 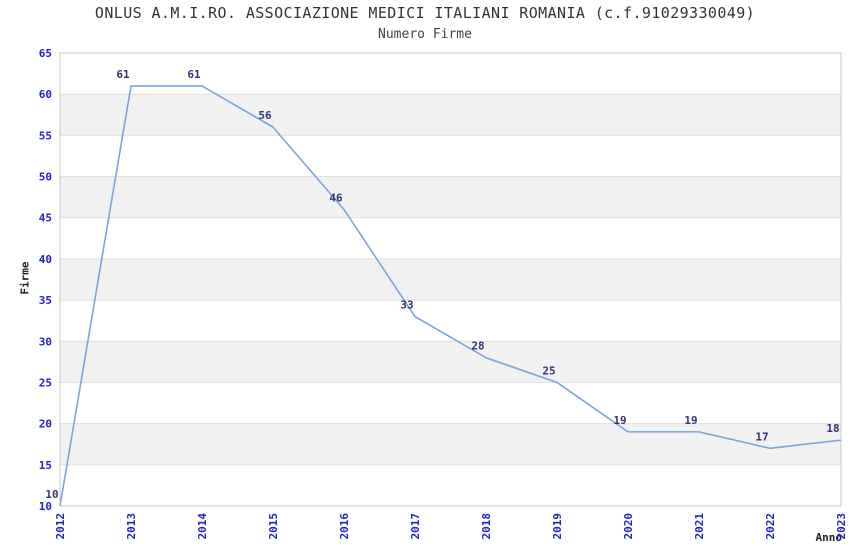 I want to click on x-tick-label: 2019, so click(x=557, y=526).